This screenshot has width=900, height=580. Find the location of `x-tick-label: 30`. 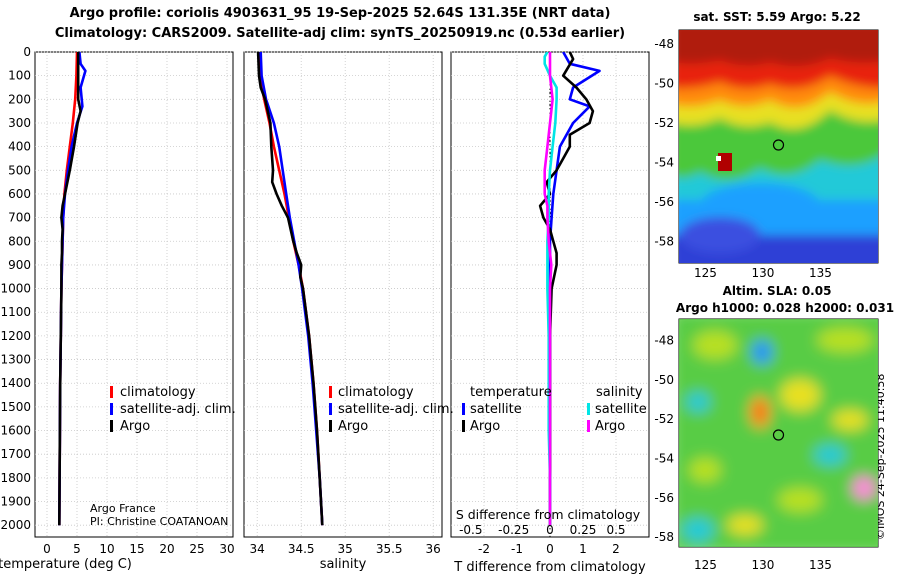

x-tick-label: 30 is located at coordinates (226, 549).